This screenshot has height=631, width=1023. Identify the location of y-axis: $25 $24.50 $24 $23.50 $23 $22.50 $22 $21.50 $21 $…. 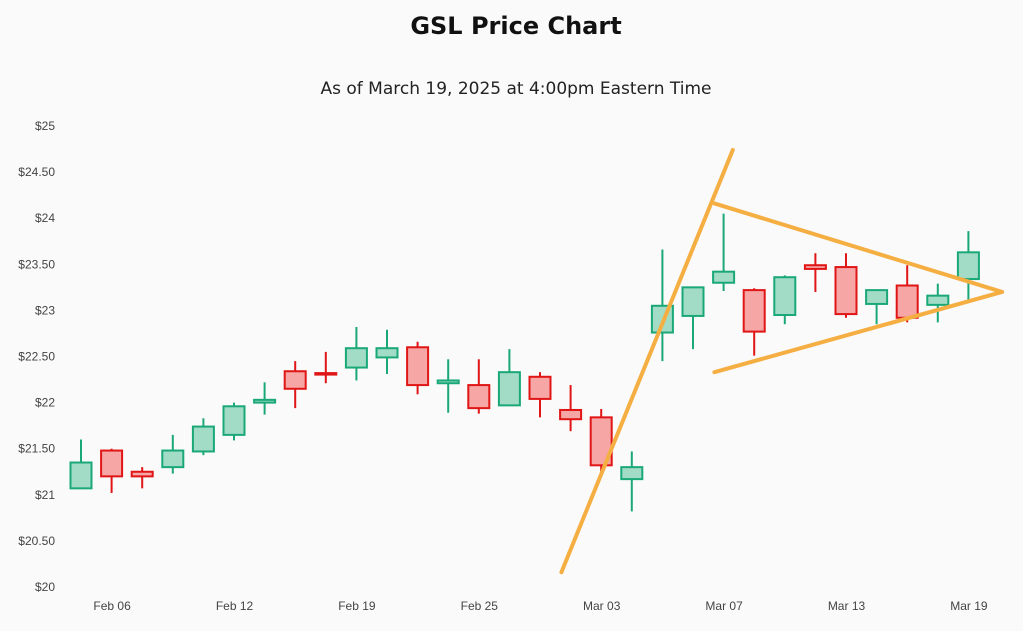
(36, 356).